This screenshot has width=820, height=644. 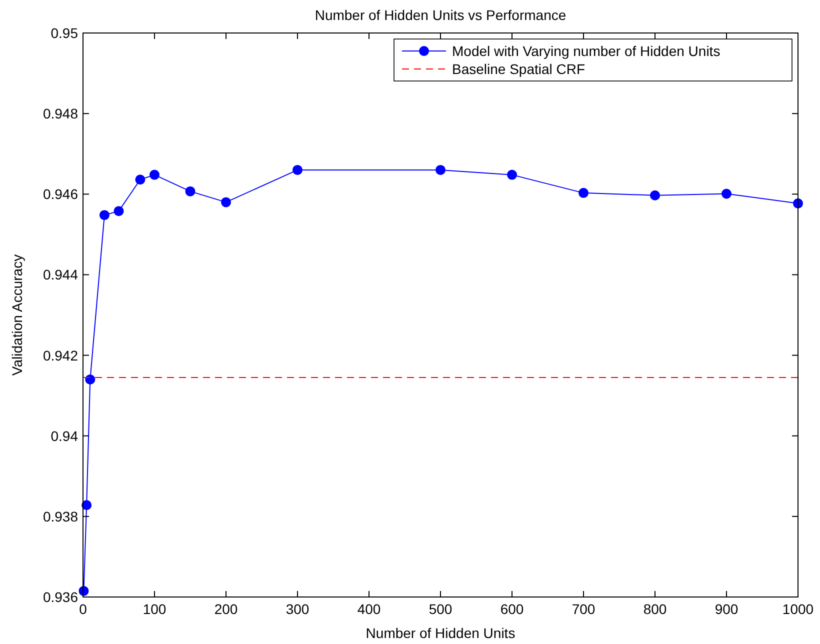 I want to click on x-tick-label: 300, so click(x=298, y=609).